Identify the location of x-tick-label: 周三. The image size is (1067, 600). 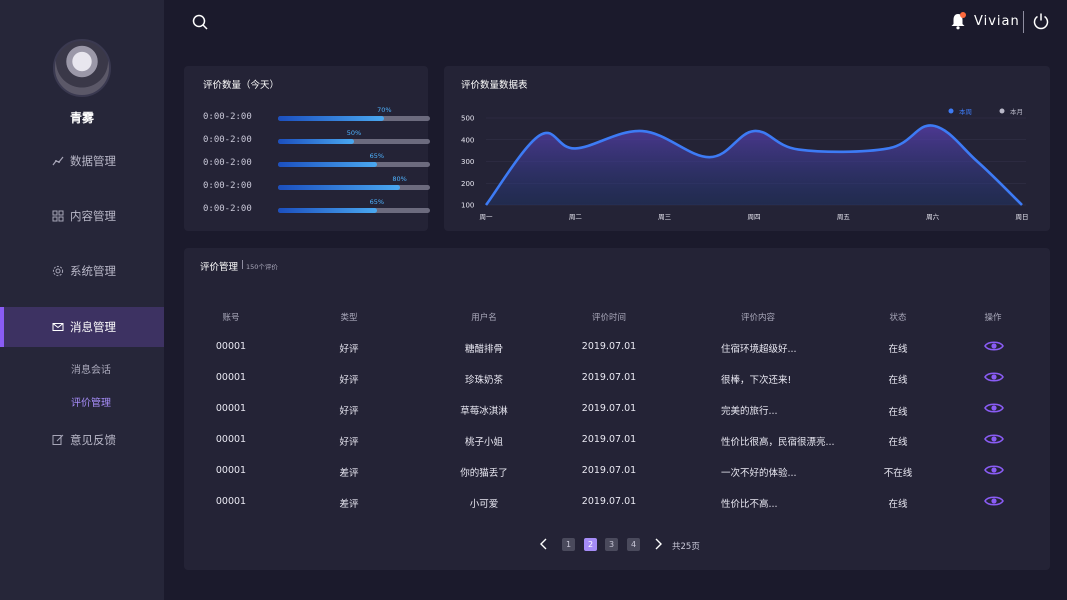
(665, 217).